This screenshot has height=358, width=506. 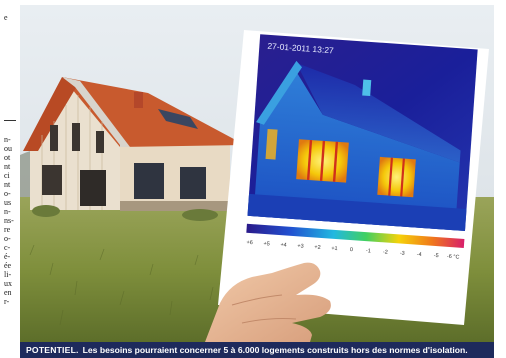 What do you see at coordinates (334, 249) in the screenshot?
I see `scale-tick-label: +1` at bounding box center [334, 249].